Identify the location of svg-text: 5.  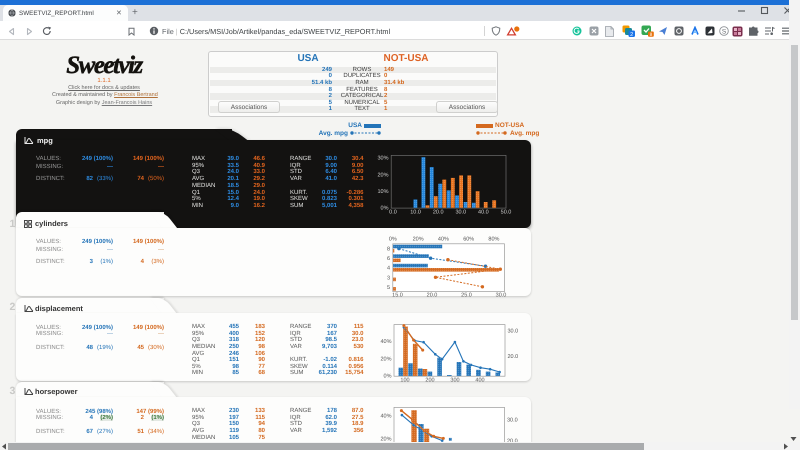
(388, 288).